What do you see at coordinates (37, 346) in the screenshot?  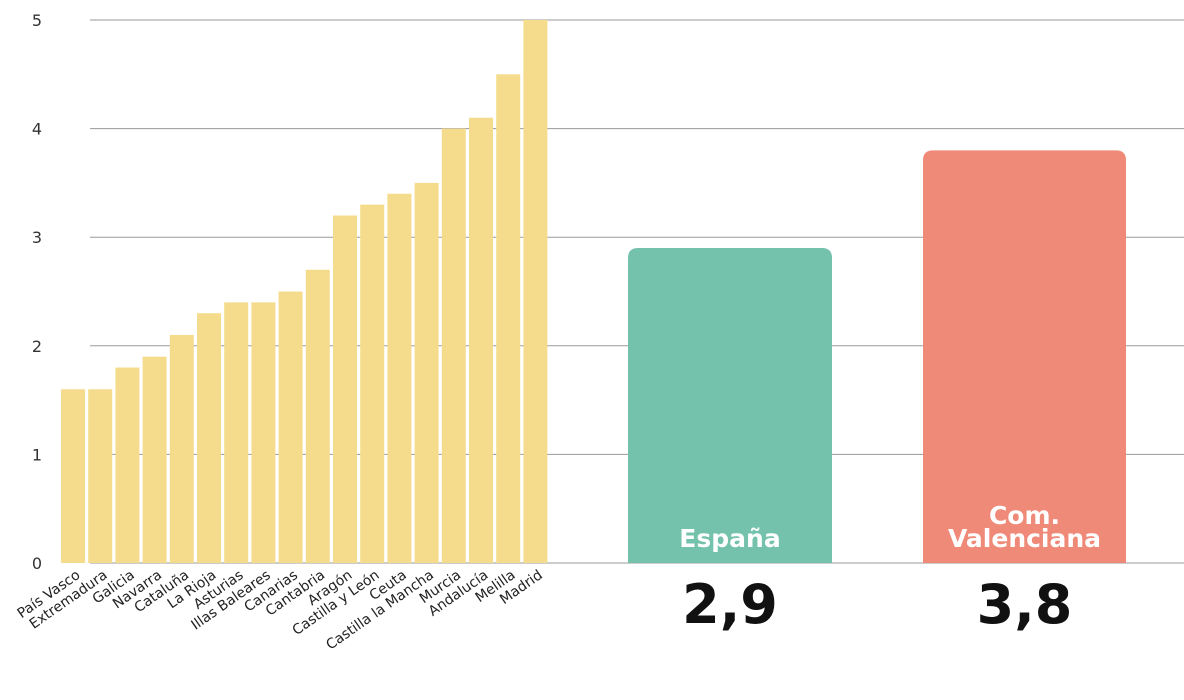 I see `y-tick-label: 2` at bounding box center [37, 346].